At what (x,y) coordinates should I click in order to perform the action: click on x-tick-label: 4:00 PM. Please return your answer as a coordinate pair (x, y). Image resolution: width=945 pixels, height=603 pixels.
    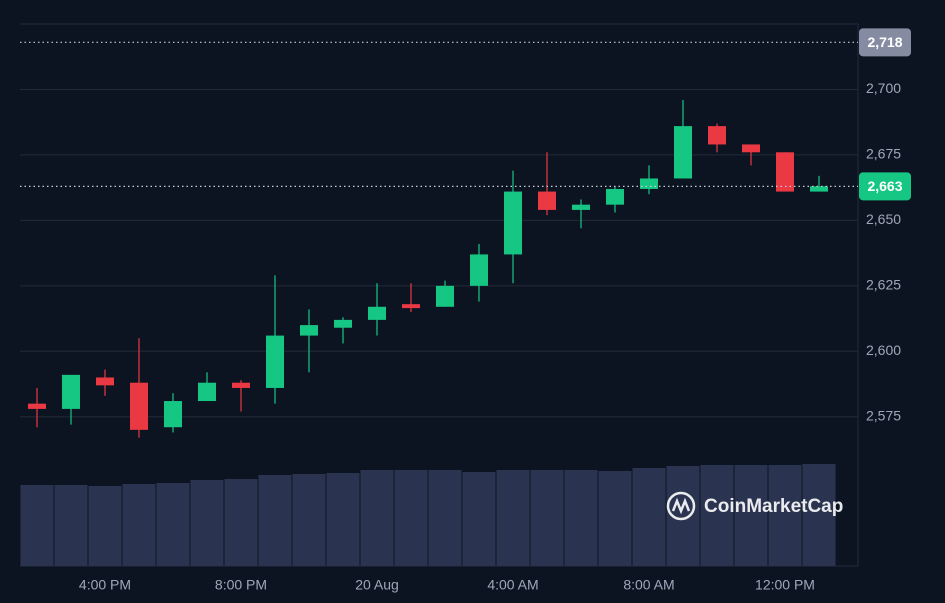
    Looking at the image, I should click on (105, 585).